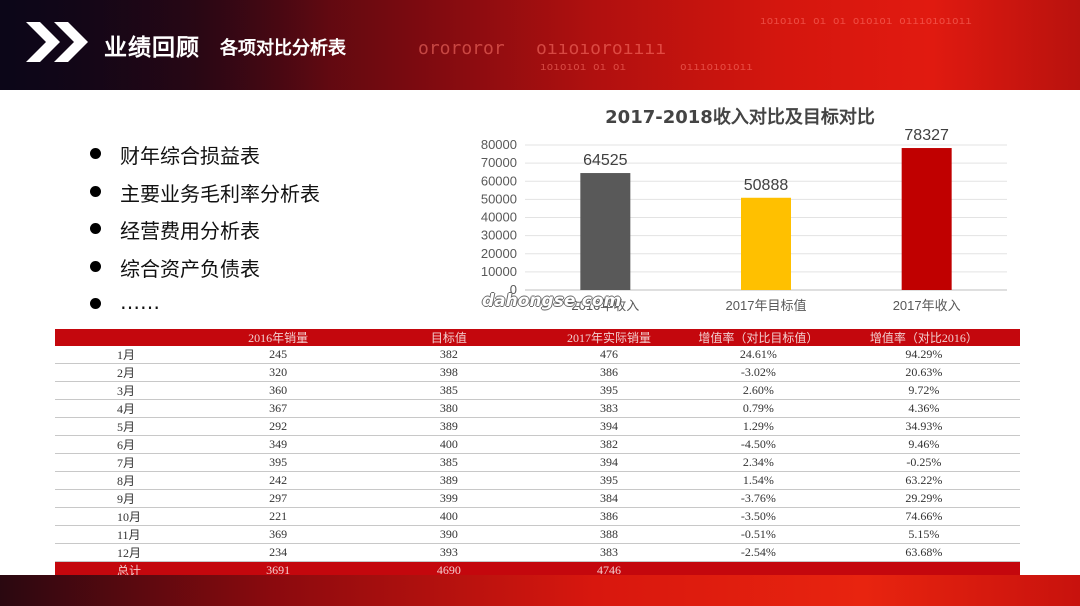 The height and width of the screenshot is (606, 1080). Describe the element at coordinates (758, 408) in the screenshot. I see `table-cell: 0.79%` at that location.